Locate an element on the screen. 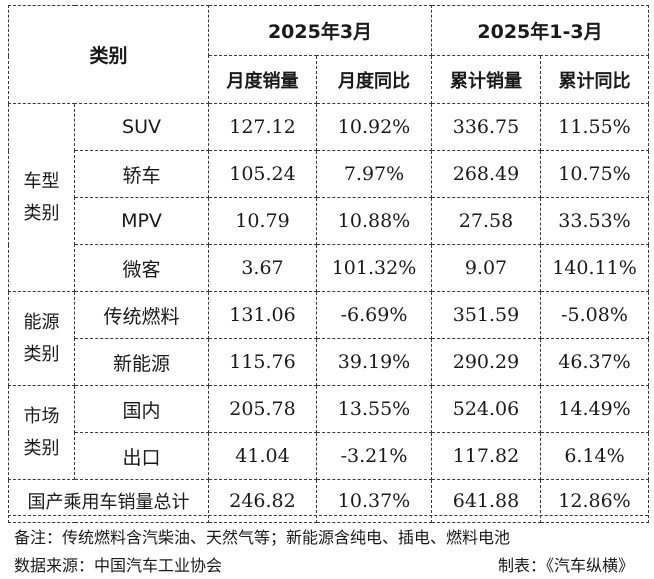  group-label-energy-type: 能源 类别 is located at coordinates (41, 338).